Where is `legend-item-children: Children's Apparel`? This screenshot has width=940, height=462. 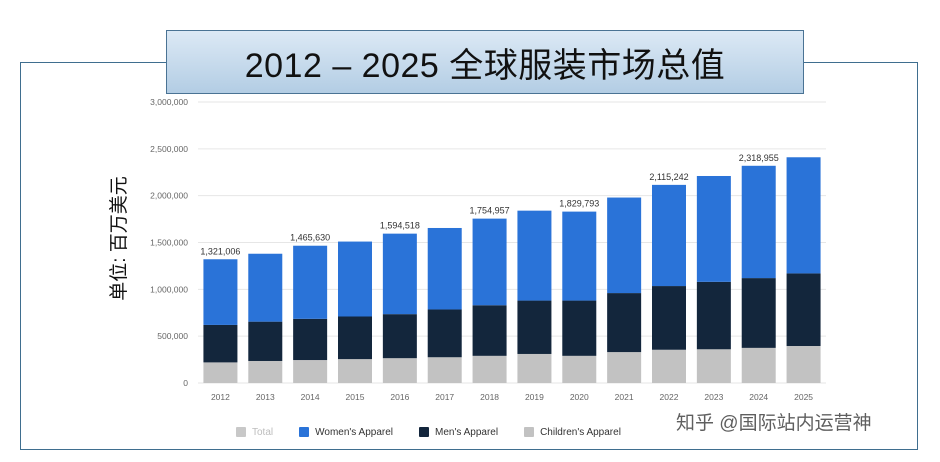
legend-item-children: Children's Apparel is located at coordinates (572, 432).